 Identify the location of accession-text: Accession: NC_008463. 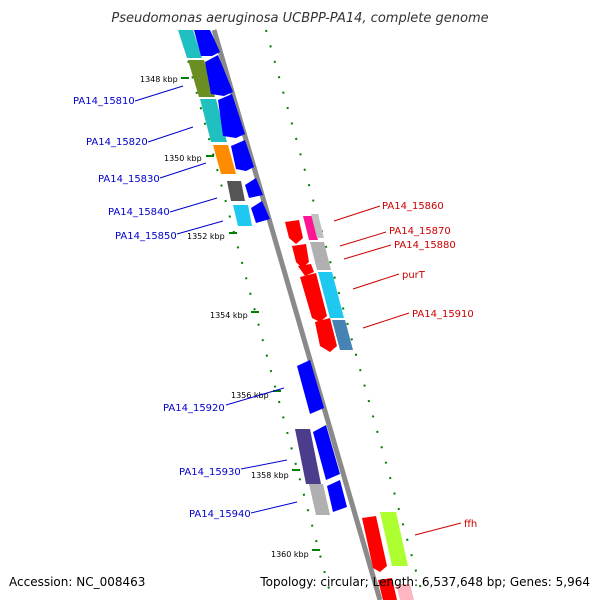
(77, 582).